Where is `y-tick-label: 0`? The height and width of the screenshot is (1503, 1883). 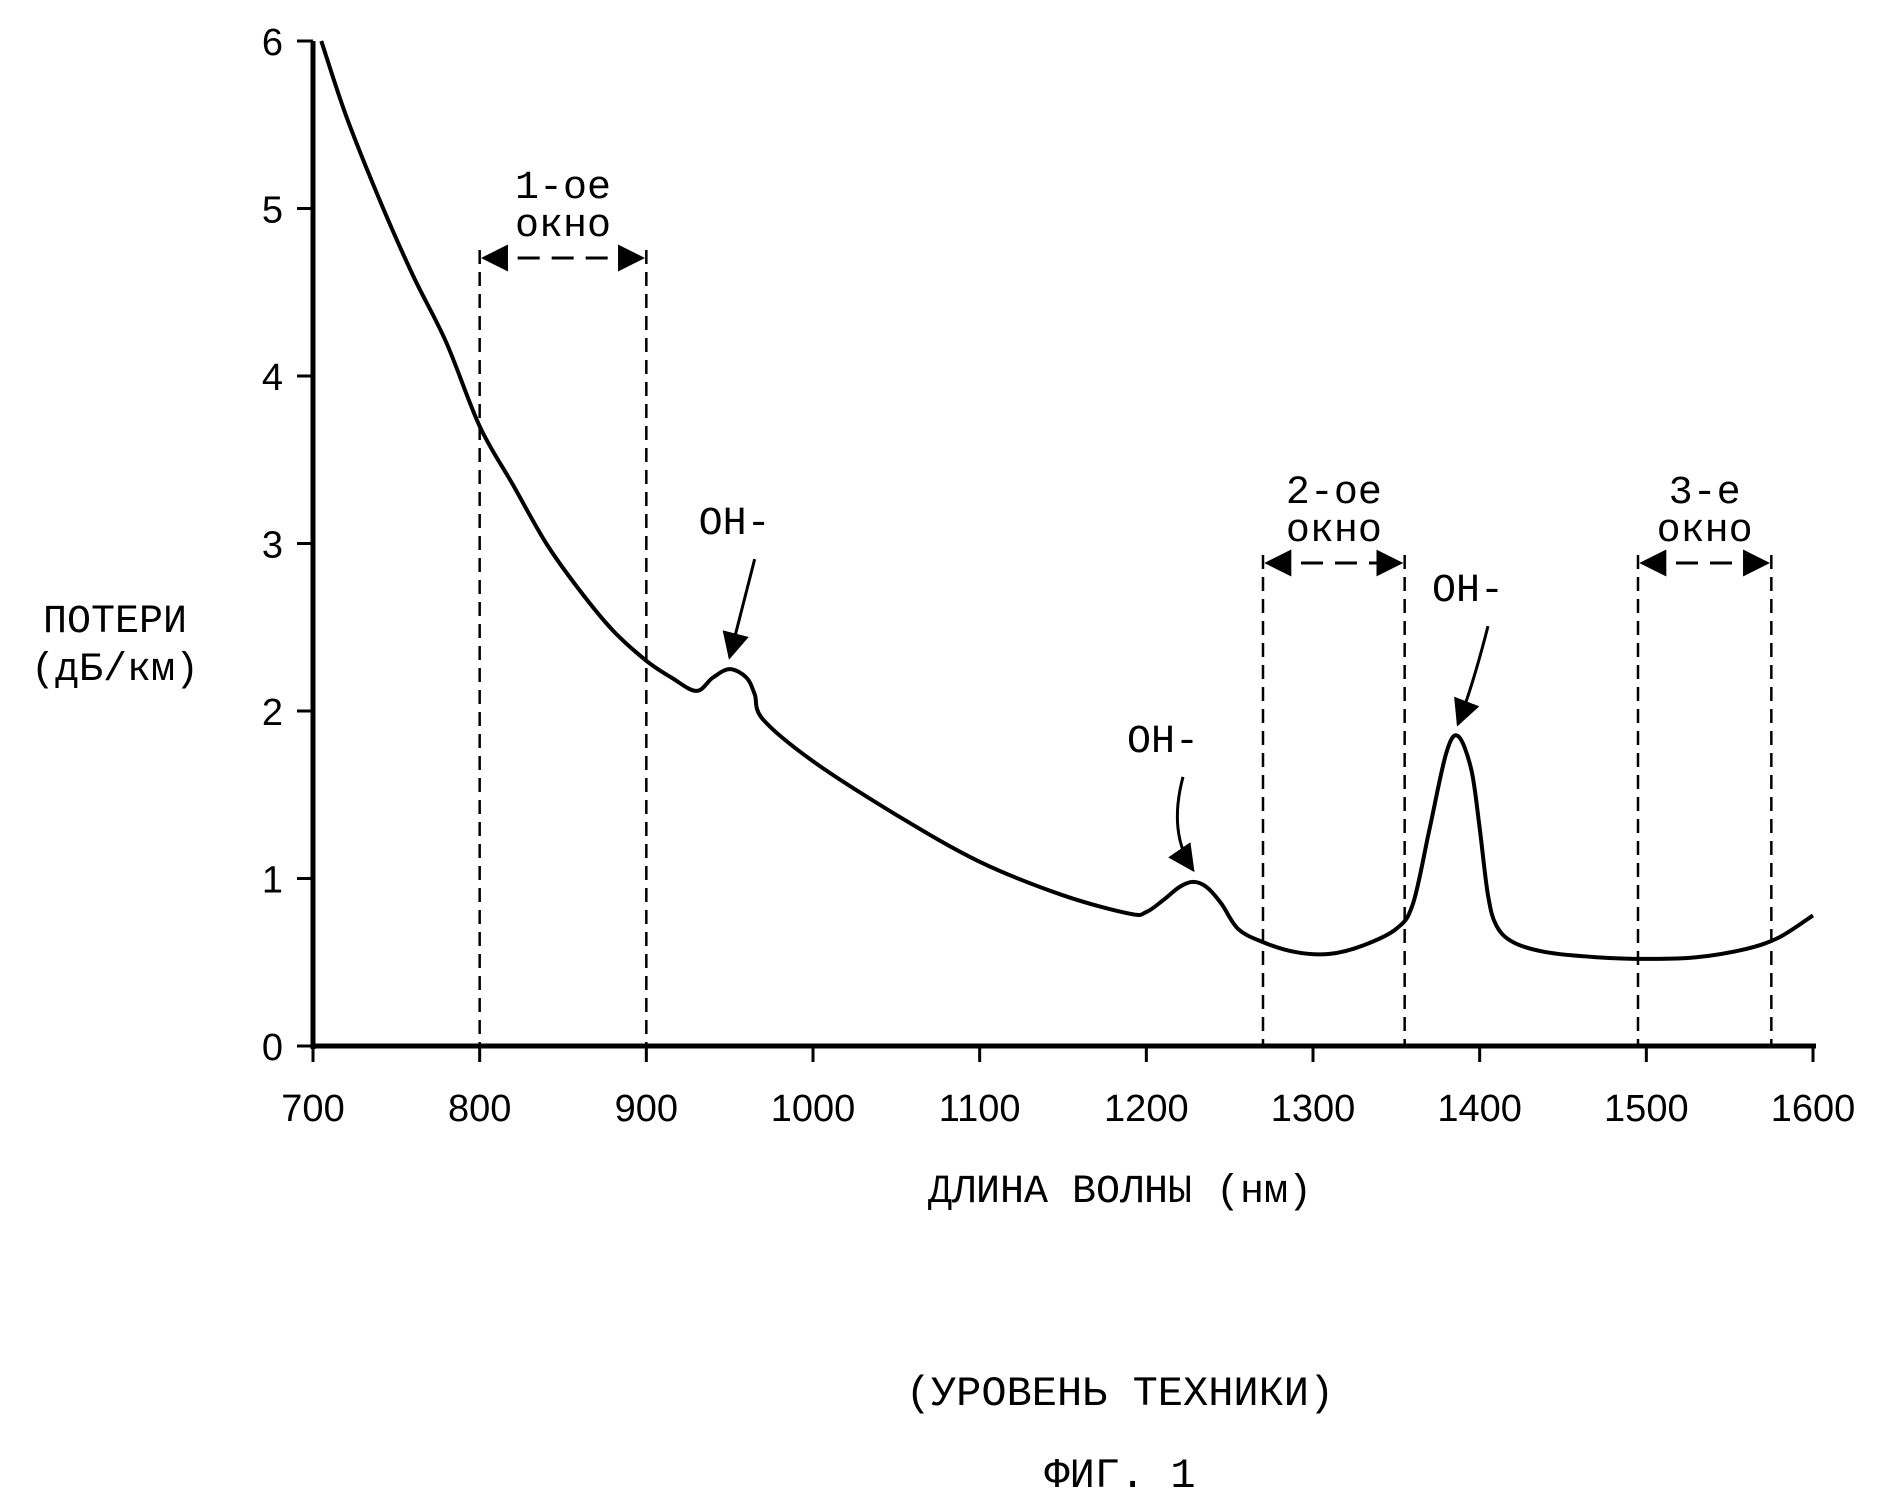
y-tick-label: 0 is located at coordinates (272, 1048).